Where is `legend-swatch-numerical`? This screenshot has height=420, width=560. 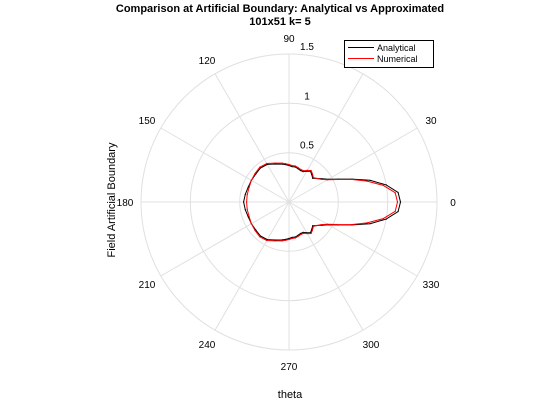 legend-swatch-numerical is located at coordinates (361, 58).